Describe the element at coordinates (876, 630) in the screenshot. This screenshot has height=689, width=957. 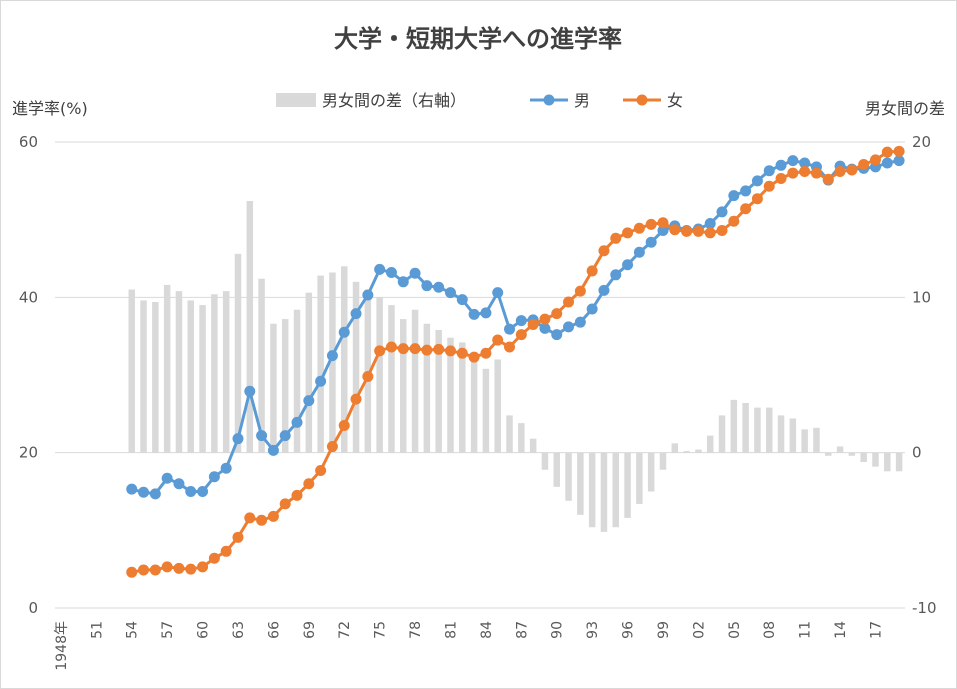
I see `x-tick-label: 17` at that location.